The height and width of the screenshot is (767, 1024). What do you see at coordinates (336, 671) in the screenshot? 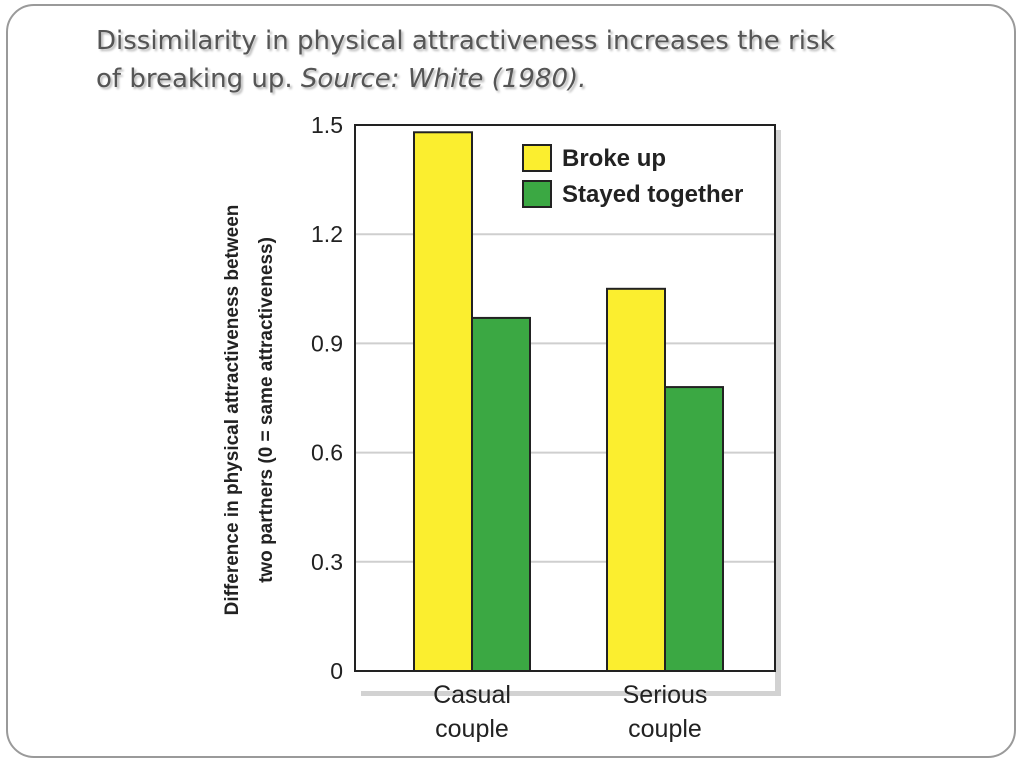
I see `y-tick-label: 0` at bounding box center [336, 671].